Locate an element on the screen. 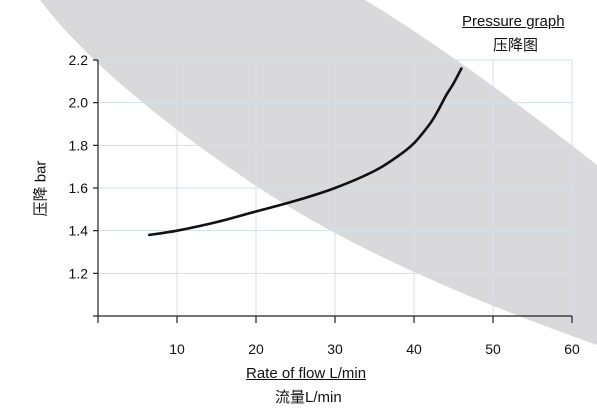 The height and width of the screenshot is (408, 597). y-tick-label: 1.4 is located at coordinates (79, 231).